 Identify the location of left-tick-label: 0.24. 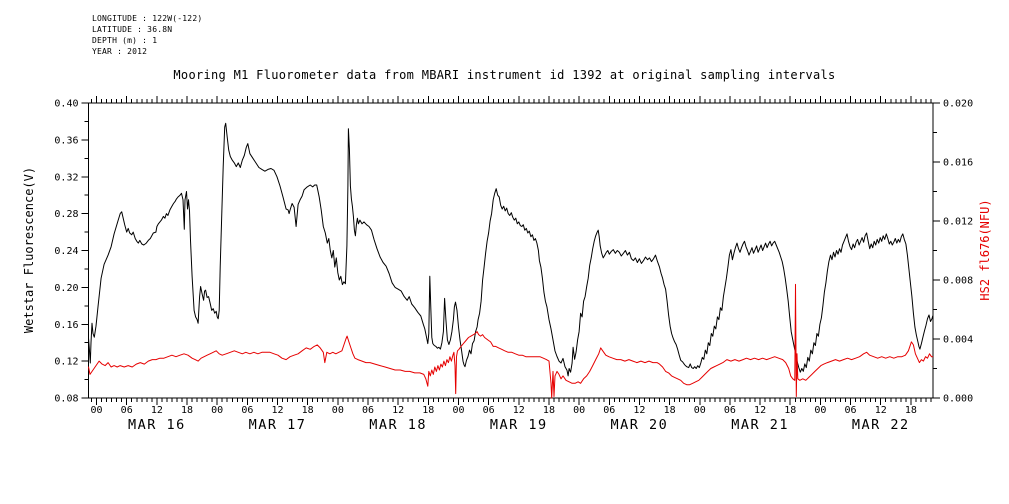
(66, 251).